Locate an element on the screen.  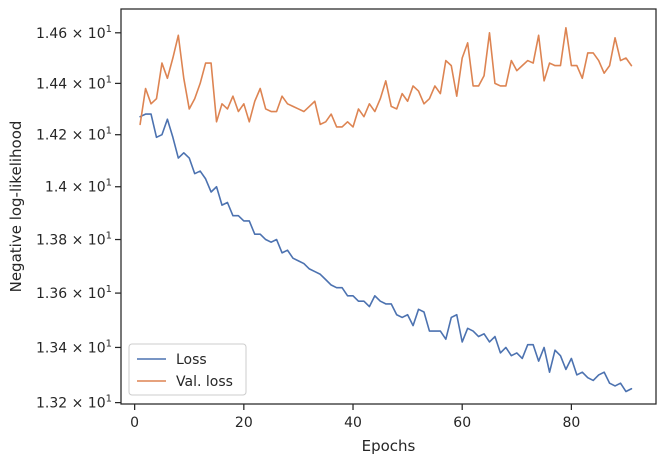
x-tick-label: 20 is located at coordinates (244, 423).